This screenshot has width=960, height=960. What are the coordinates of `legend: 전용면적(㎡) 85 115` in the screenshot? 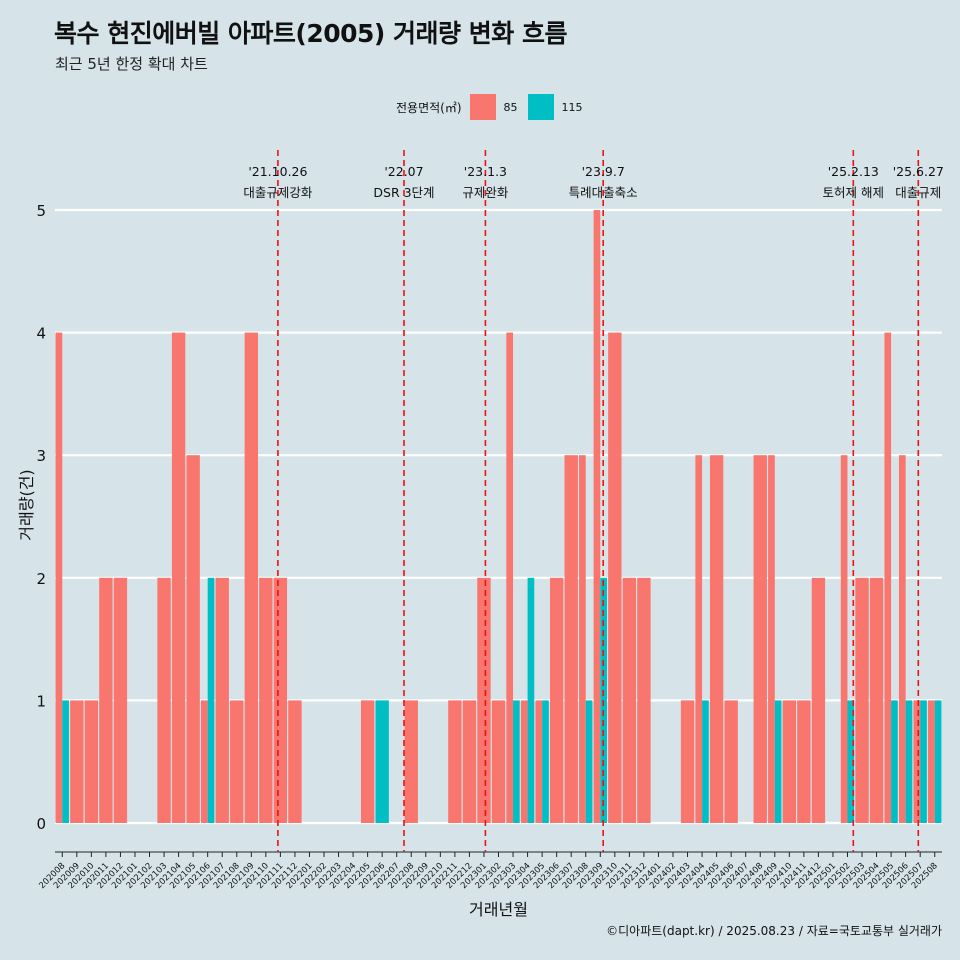 It's located at (494, 107).